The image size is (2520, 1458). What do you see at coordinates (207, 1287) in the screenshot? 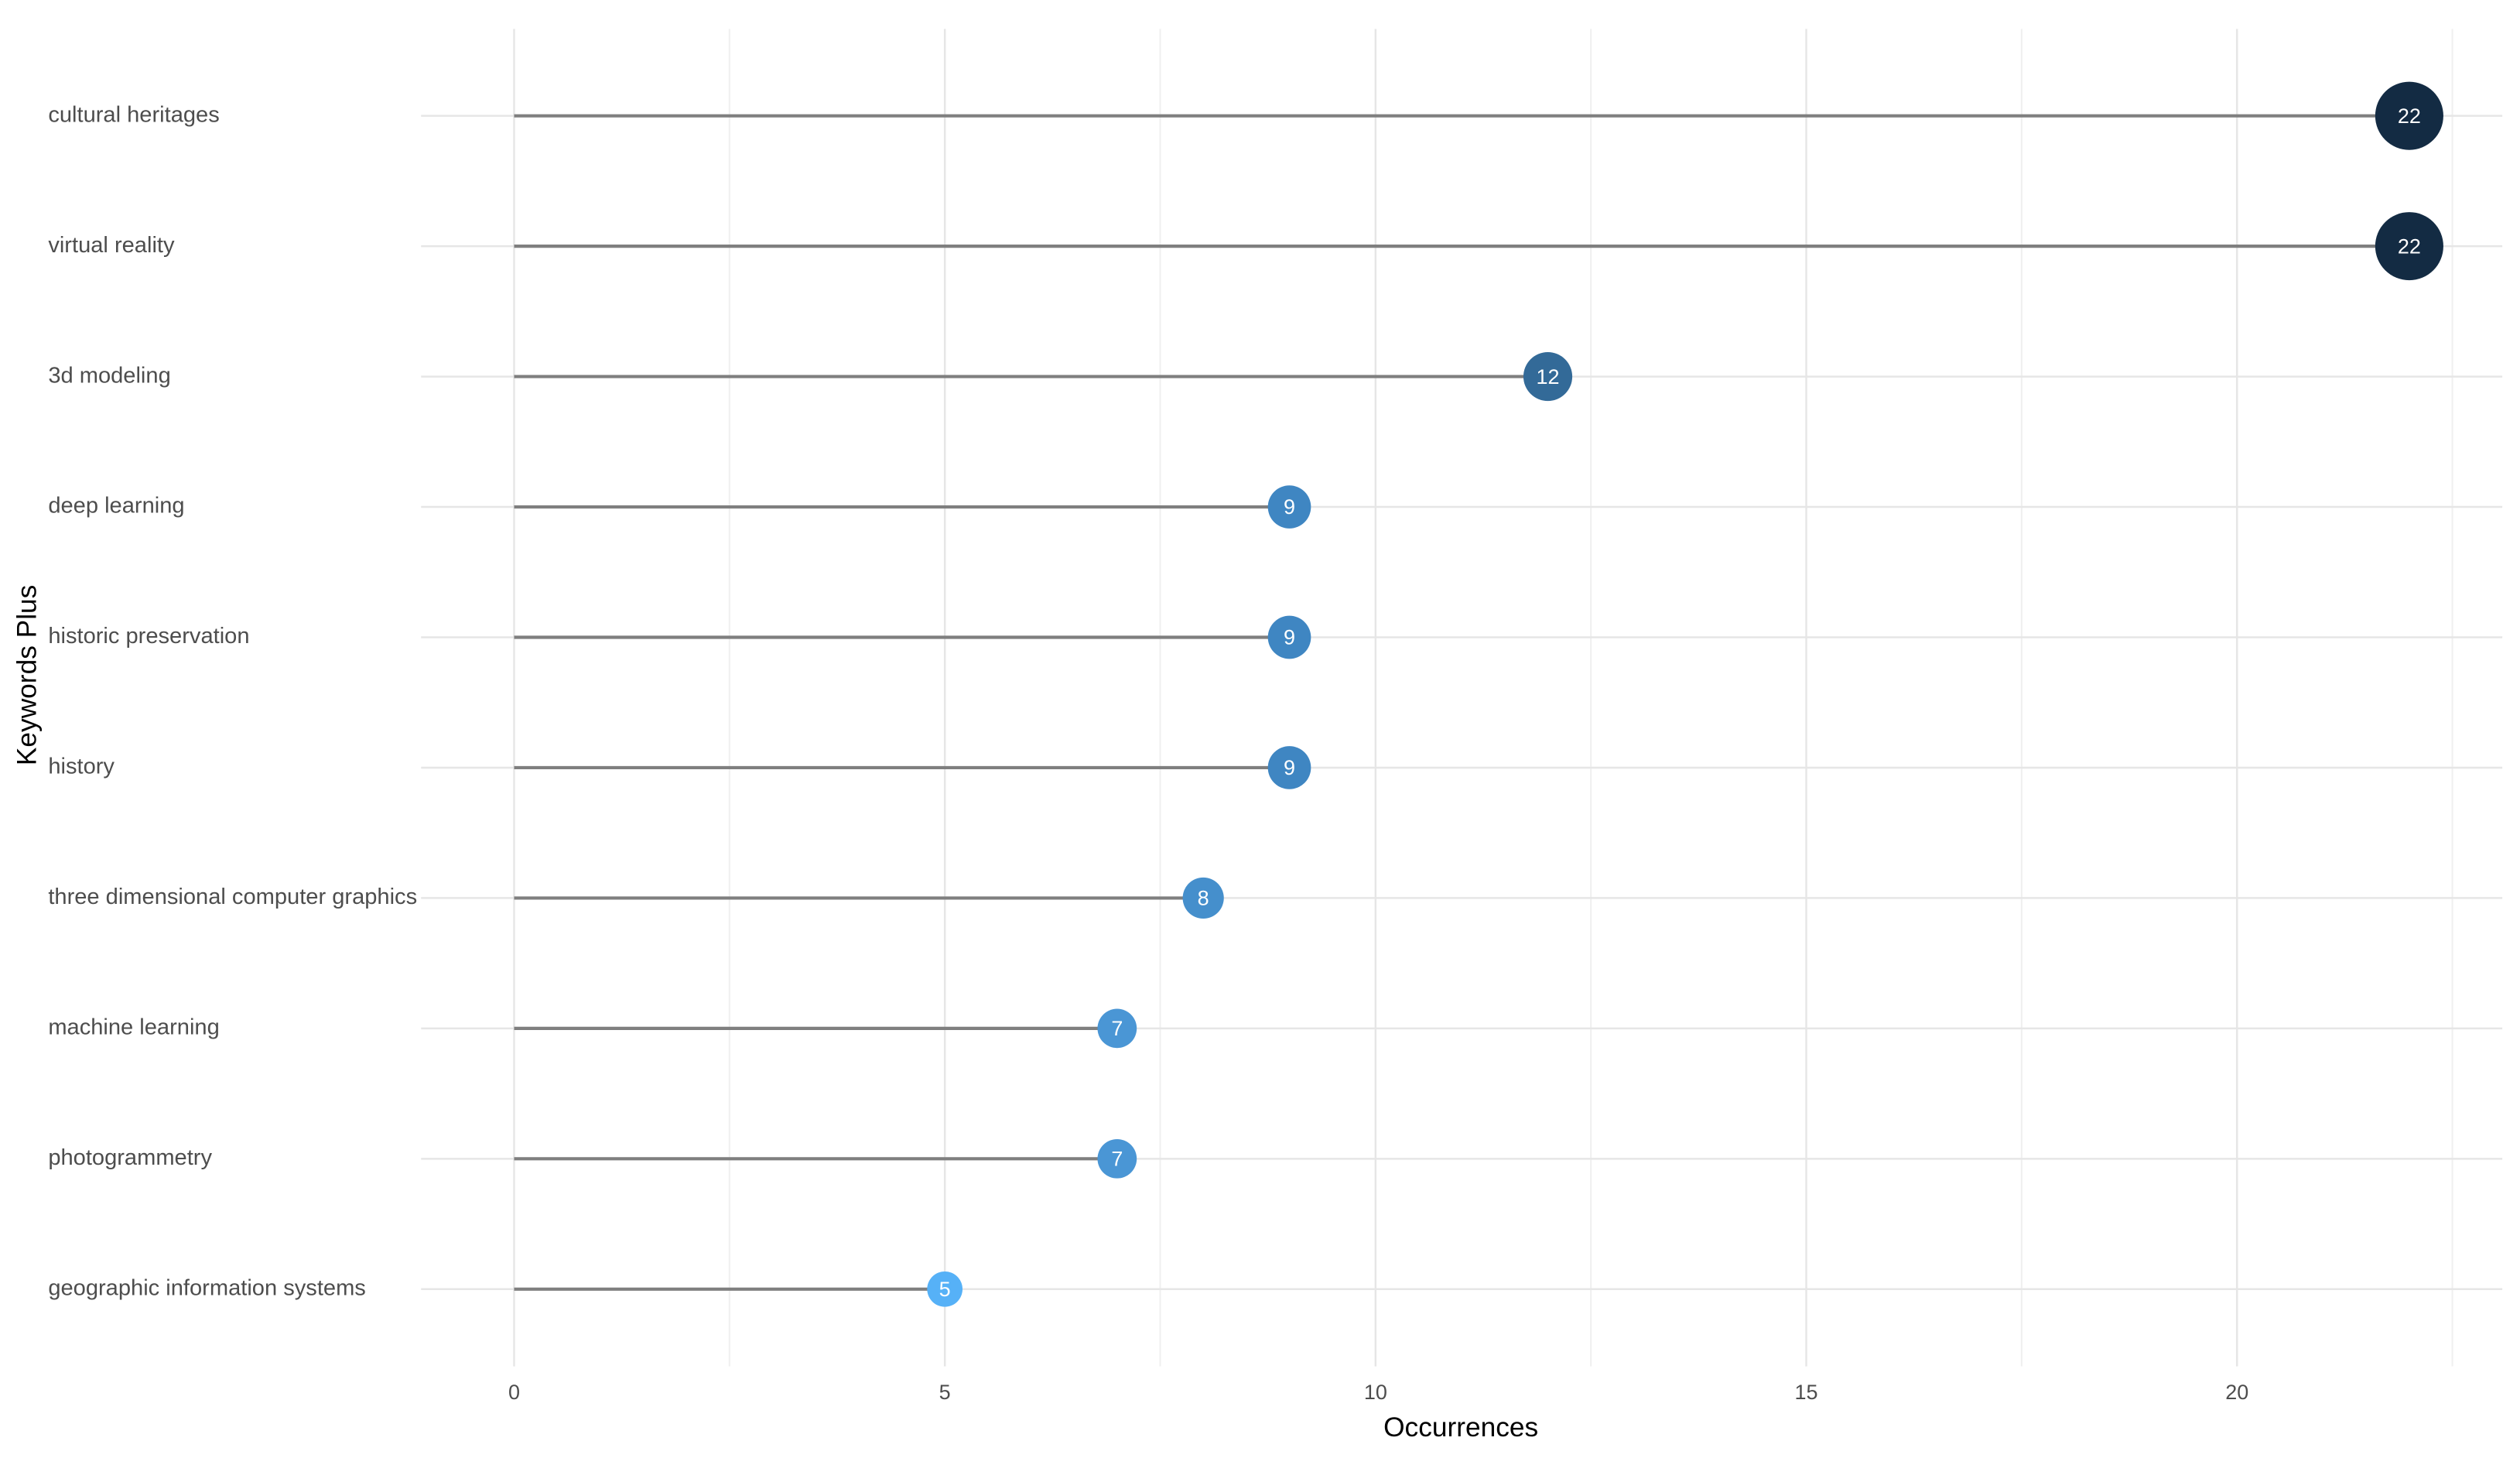
I see `y-tick-label: geographic information systems` at bounding box center [207, 1287].